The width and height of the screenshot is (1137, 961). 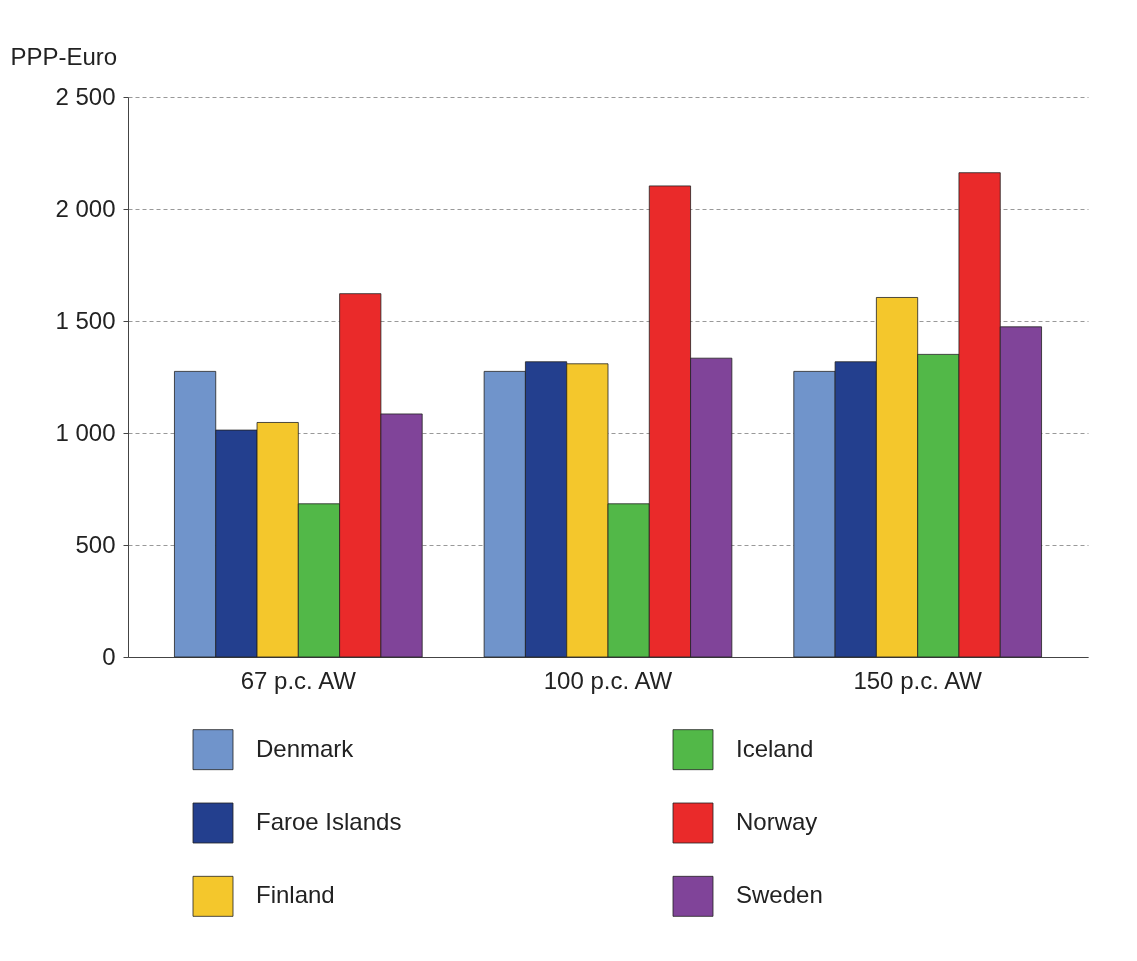 What do you see at coordinates (329, 821) in the screenshot?
I see `legend-label: Faroe Islands` at bounding box center [329, 821].